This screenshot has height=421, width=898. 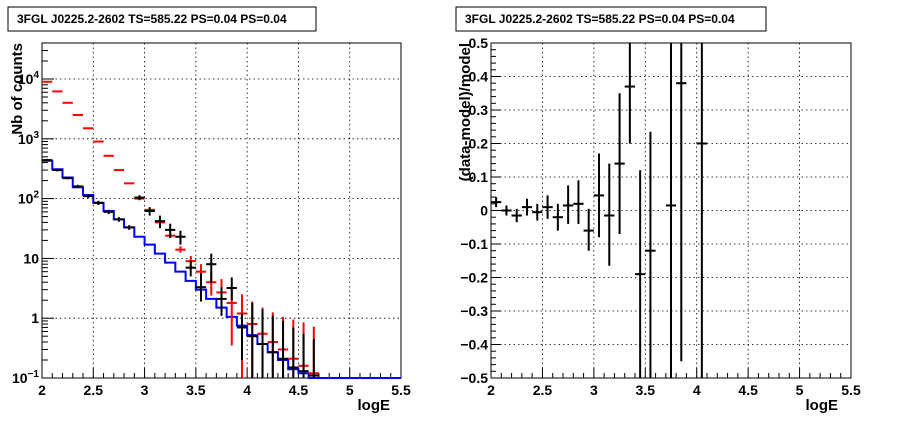 I want to click on y-tick-label: −0.5, so click(x=474, y=378).